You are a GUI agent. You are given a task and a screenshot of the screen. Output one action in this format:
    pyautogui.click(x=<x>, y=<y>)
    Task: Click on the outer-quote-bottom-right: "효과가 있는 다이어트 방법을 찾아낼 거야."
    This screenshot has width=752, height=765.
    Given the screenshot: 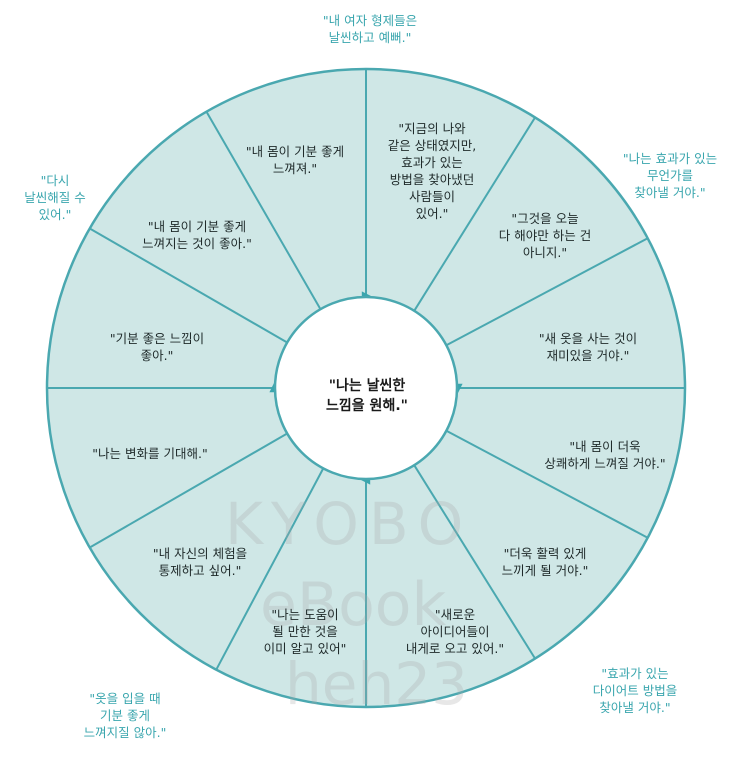 What is the action you would take?
    pyautogui.click(x=635, y=690)
    